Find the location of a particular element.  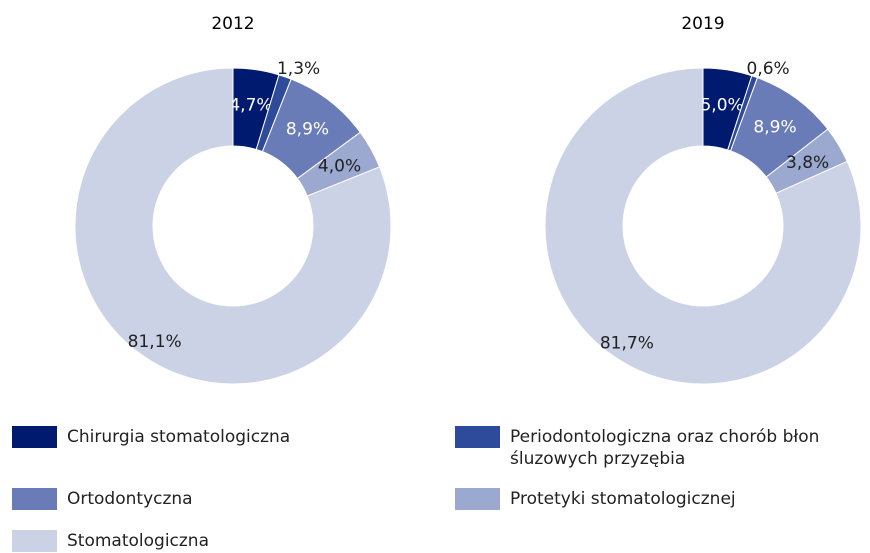

data-label: 81,1% is located at coordinates (155, 342).